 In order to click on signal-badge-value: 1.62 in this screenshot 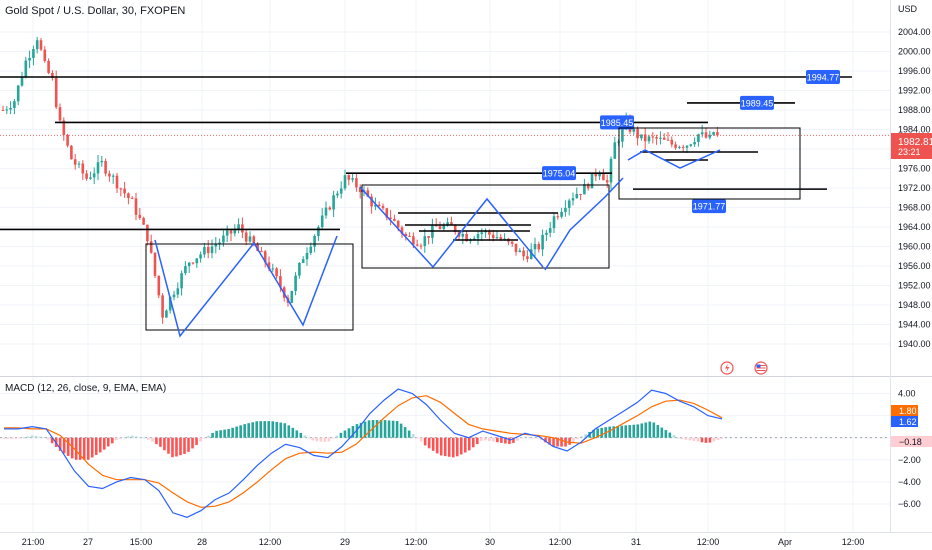, I will do `click(908, 422)`.